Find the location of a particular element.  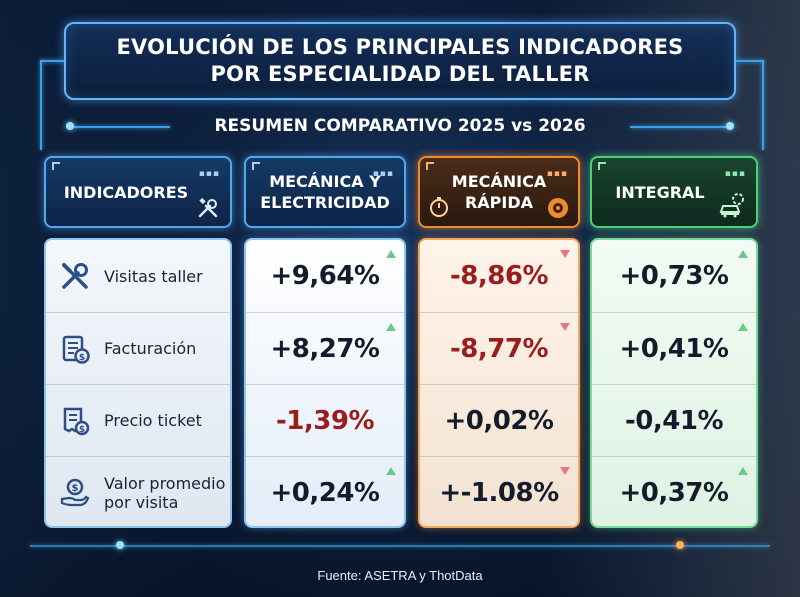

value-cell: -8,77% is located at coordinates (499, 348).